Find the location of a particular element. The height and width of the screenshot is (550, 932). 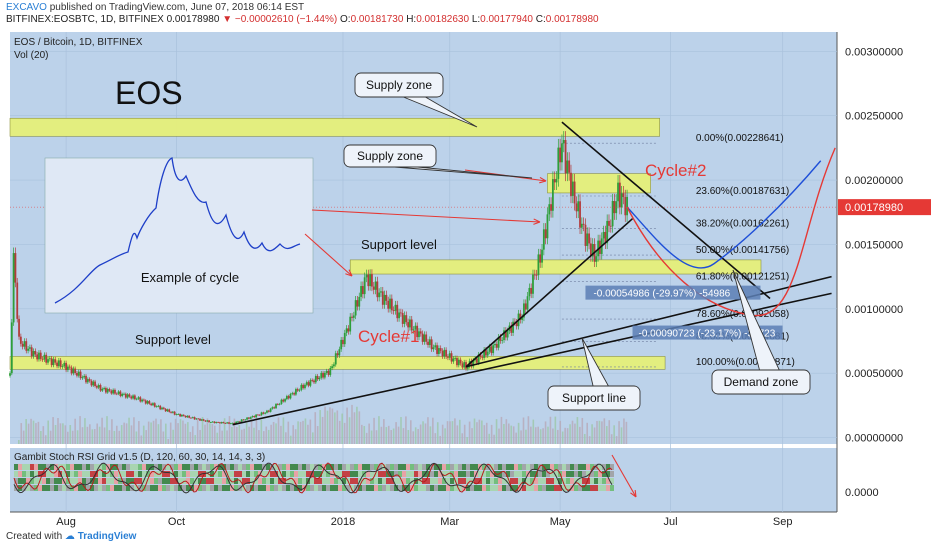

cycle-1-label: Cycle#1 is located at coordinates (388, 336).